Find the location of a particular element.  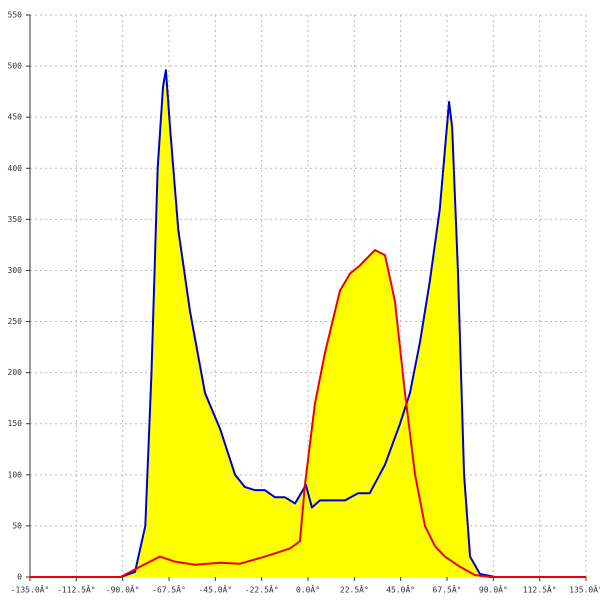

y-tick-label: 550 is located at coordinates (15, 15).